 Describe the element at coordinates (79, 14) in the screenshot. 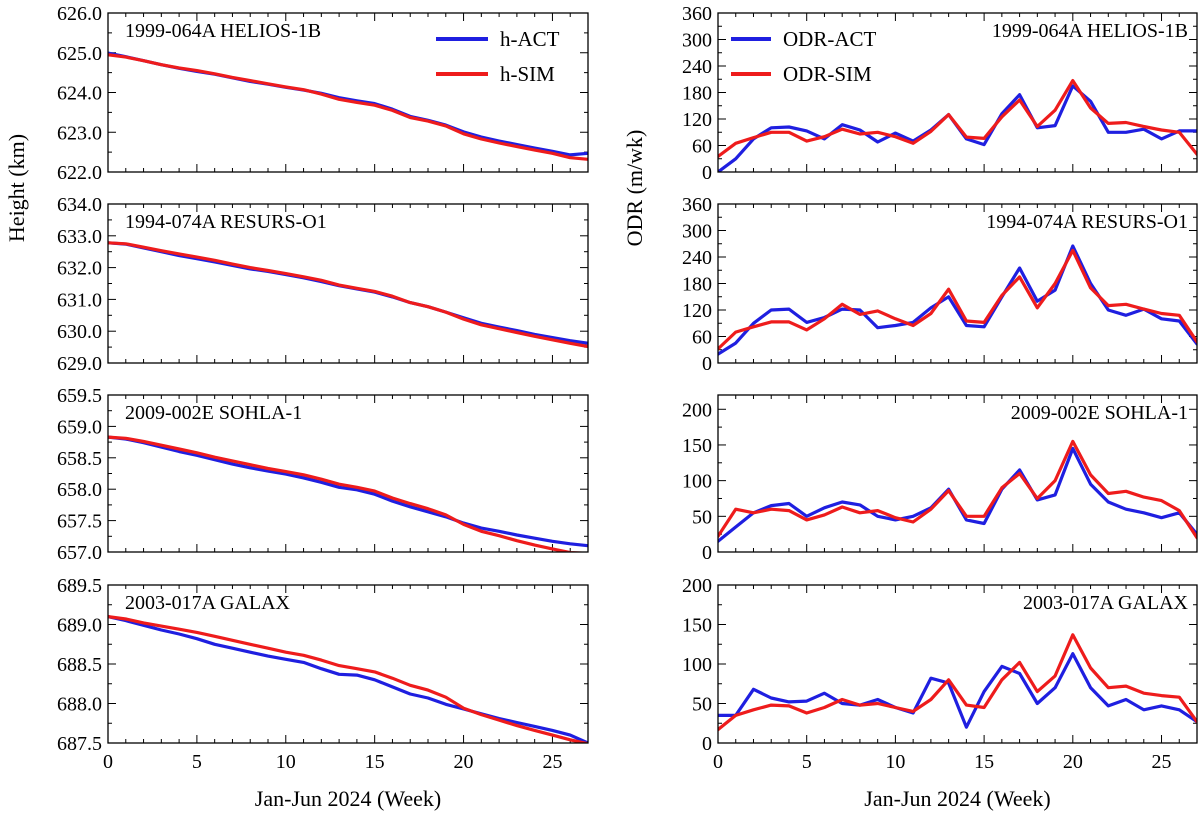

I see `y-tick-label: 626.0` at that location.